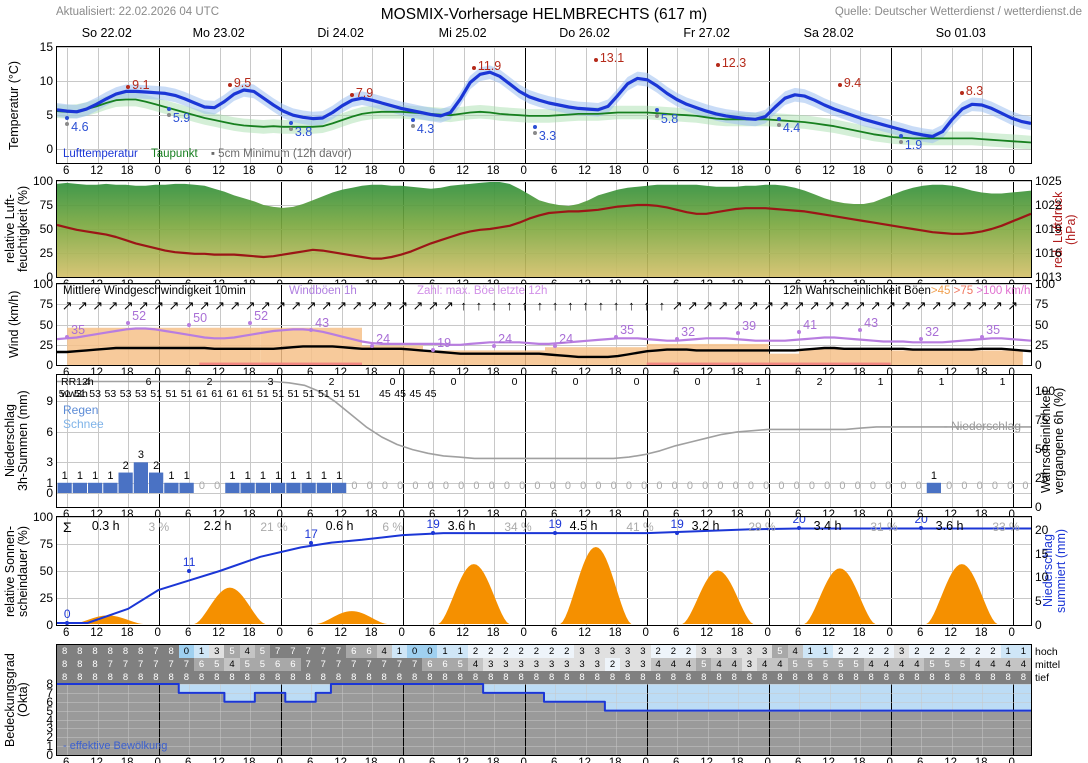  What do you see at coordinates (799, 331) in the screenshot?
I see `max-gust-marker` at bounding box center [799, 331].